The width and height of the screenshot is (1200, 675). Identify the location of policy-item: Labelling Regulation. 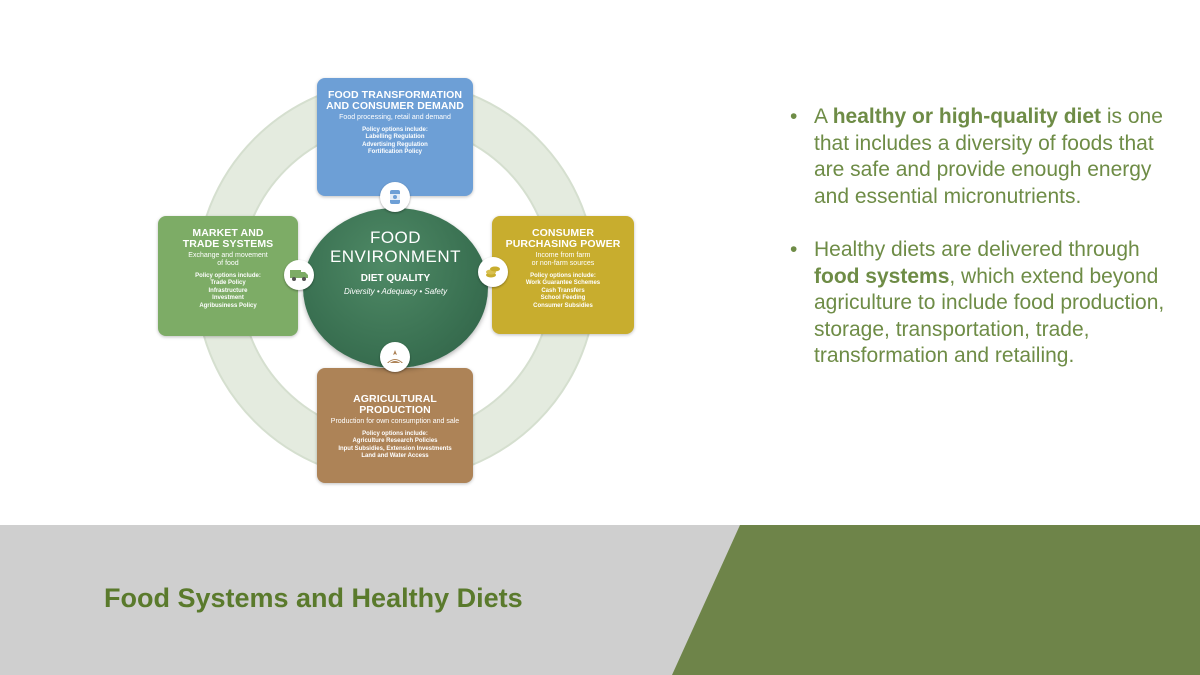
(395, 137).